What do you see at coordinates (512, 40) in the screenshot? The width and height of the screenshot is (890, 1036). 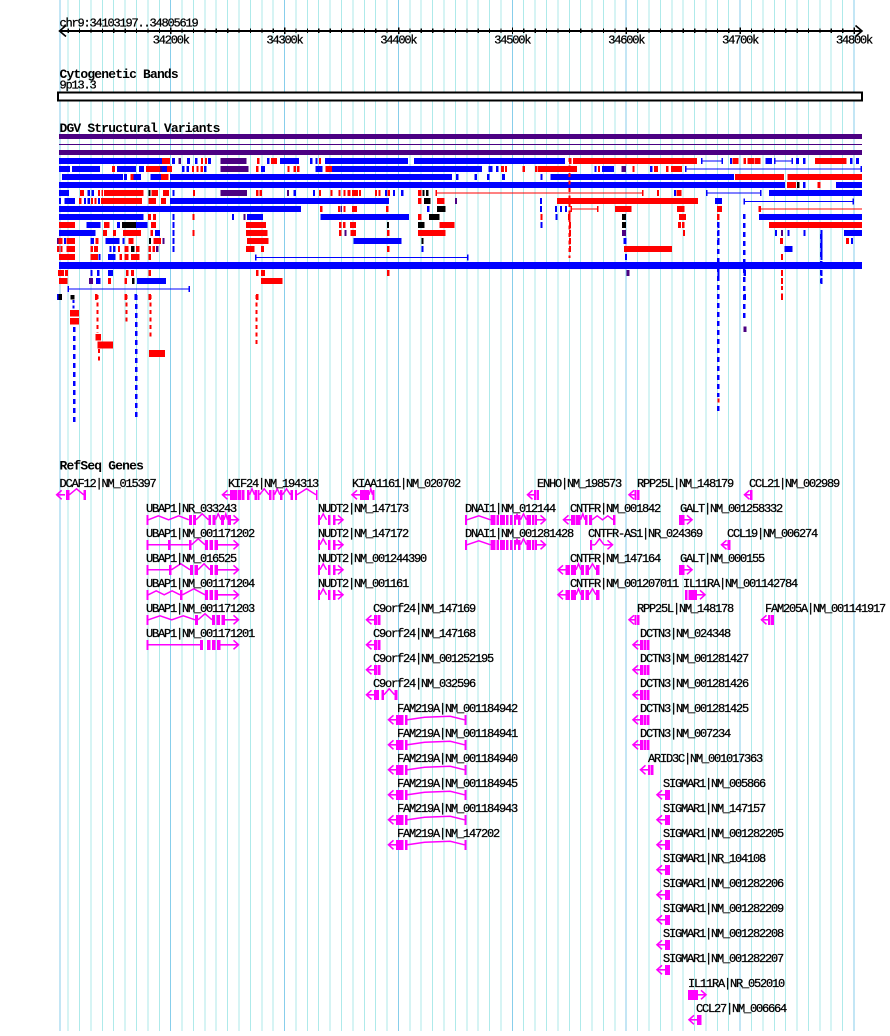 I see `svg-text: 34500k` at bounding box center [512, 40].